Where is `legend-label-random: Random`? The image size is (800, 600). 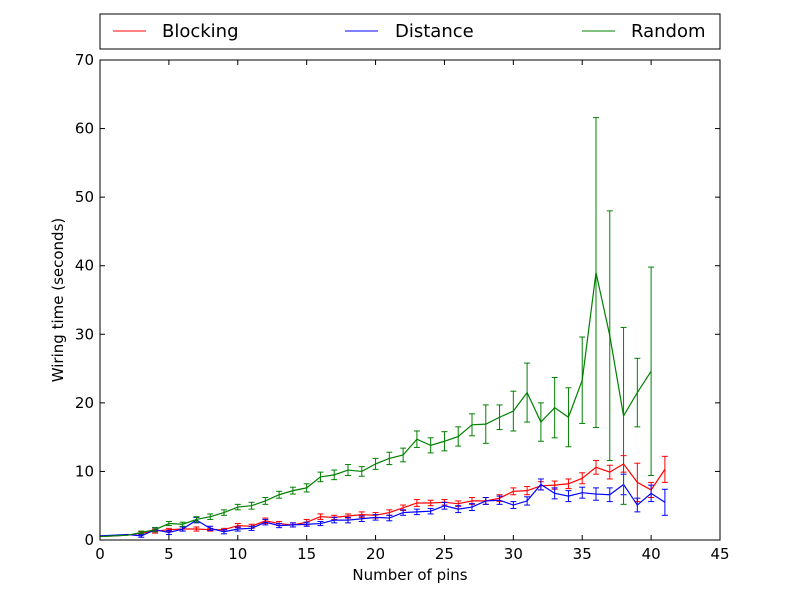 legend-label-random: Random is located at coordinates (668, 31).